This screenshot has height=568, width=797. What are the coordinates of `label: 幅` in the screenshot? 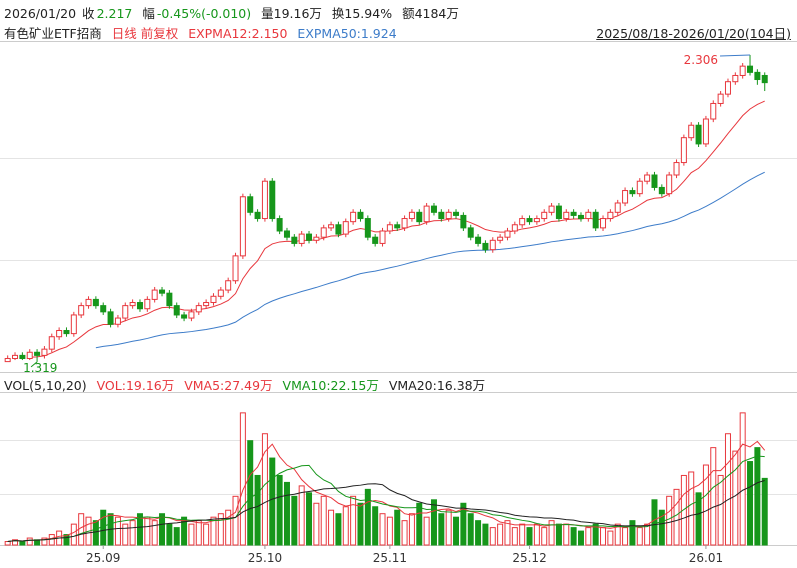 It's located at (148, 13).